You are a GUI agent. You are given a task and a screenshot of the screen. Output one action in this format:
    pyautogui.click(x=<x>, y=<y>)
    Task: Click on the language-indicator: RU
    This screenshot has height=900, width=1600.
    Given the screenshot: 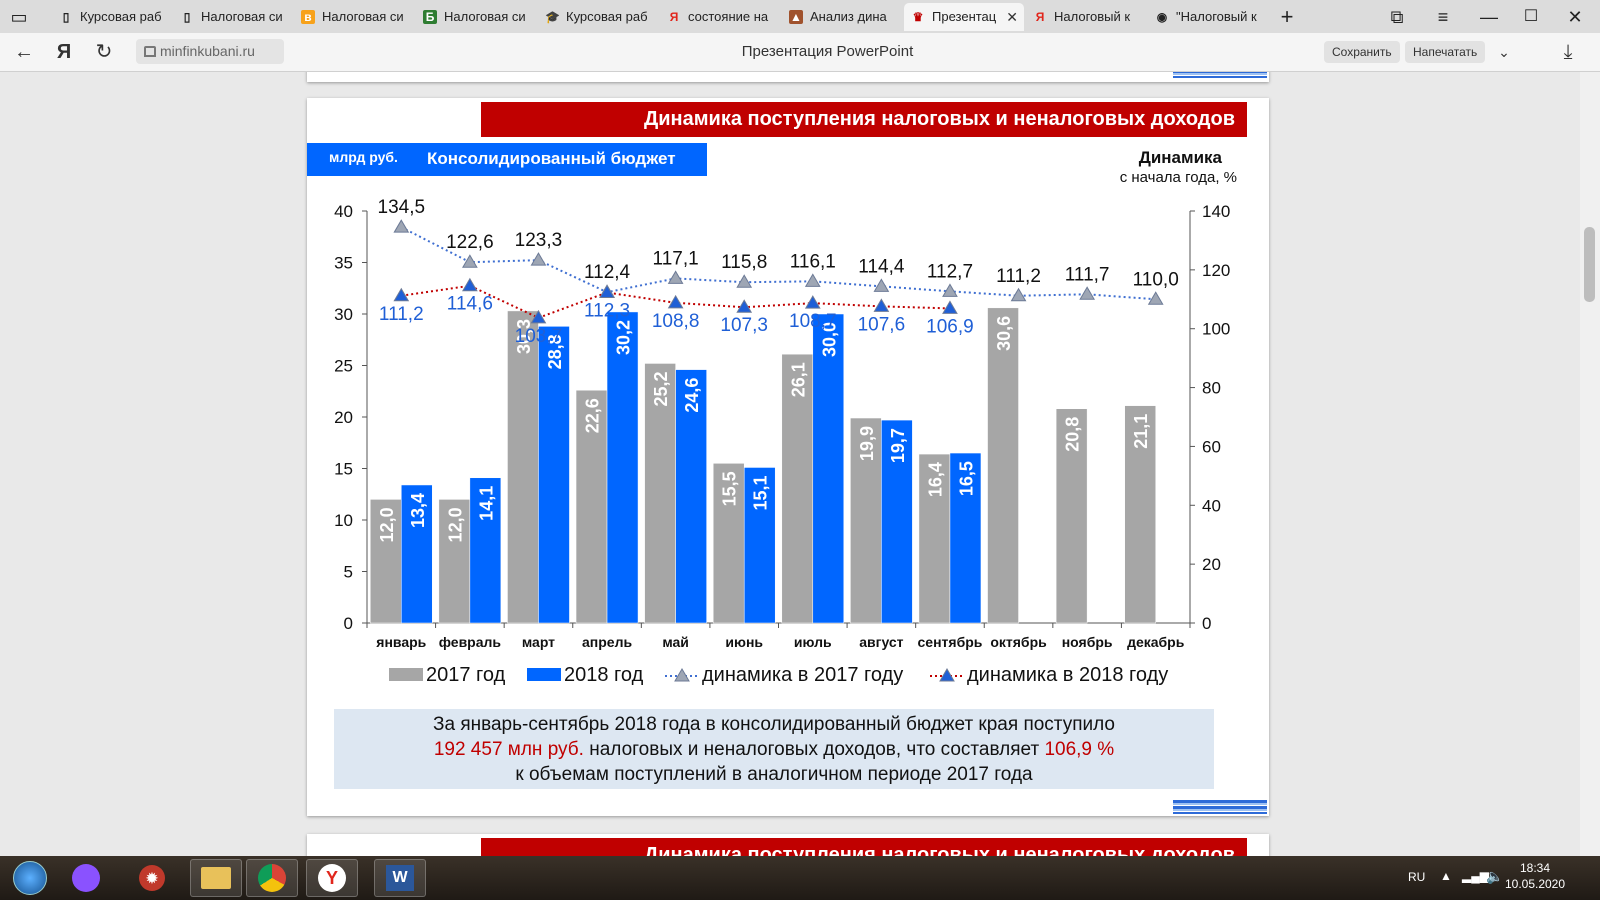 What is the action you would take?
    pyautogui.click(x=1417, y=877)
    